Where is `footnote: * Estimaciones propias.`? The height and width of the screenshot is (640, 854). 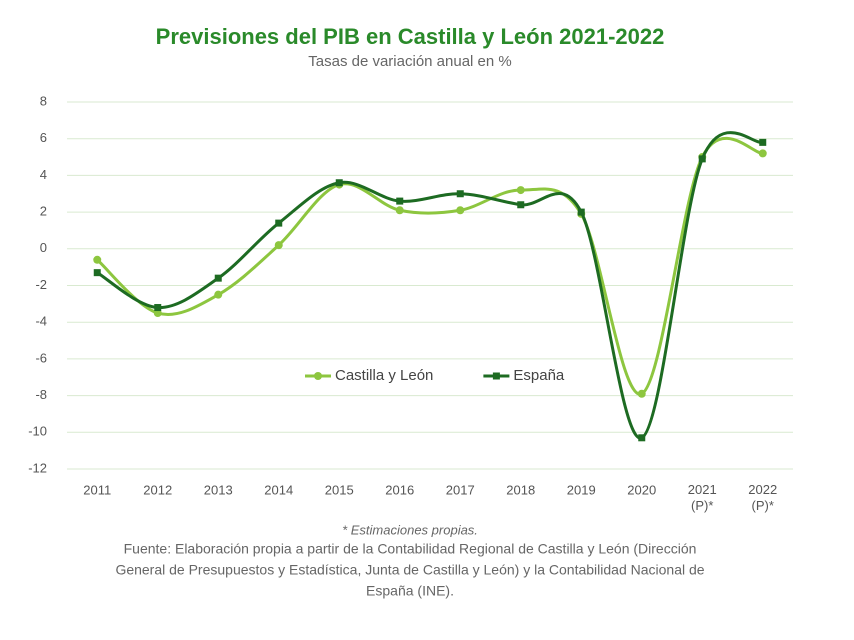
footnote: * Estimaciones propias. is located at coordinates (410, 529).